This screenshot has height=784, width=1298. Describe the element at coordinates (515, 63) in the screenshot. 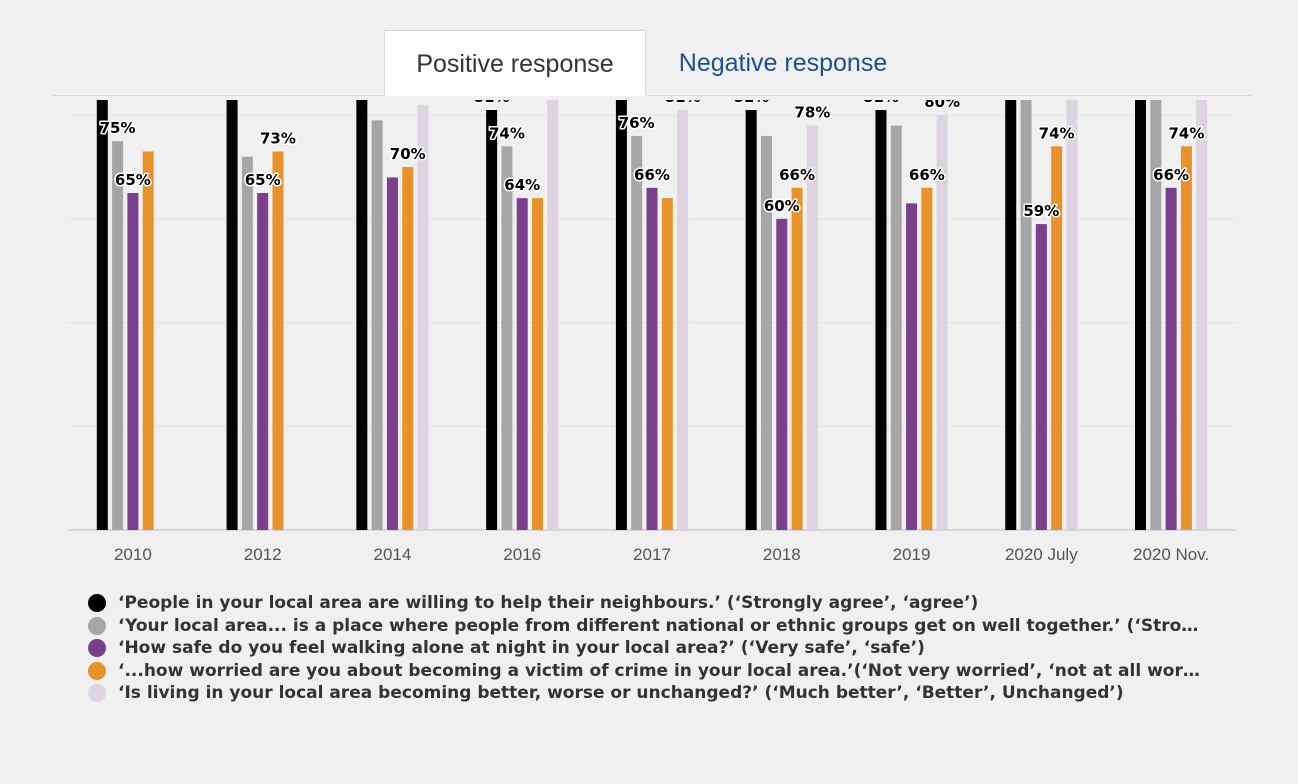

I see `tab-positive-response: Positive response` at that location.